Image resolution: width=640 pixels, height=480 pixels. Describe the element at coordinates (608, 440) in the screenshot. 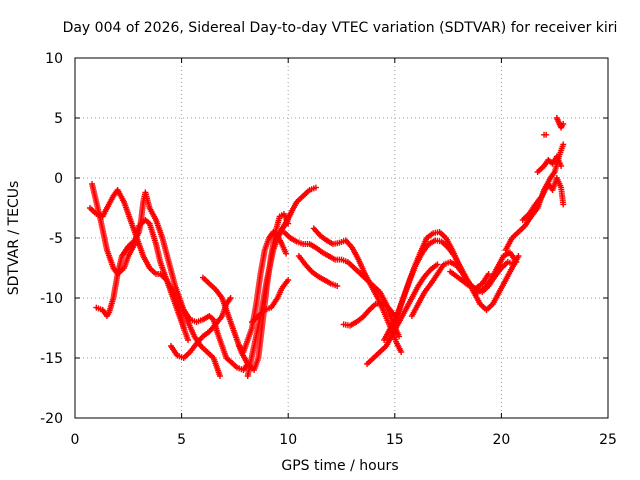

I see `x-tick-label: 25` at that location.